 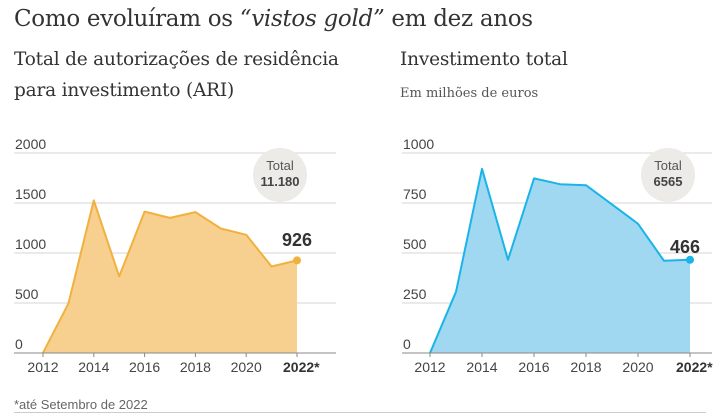 I want to click on headline-end: em dez anos, so click(x=458, y=19).